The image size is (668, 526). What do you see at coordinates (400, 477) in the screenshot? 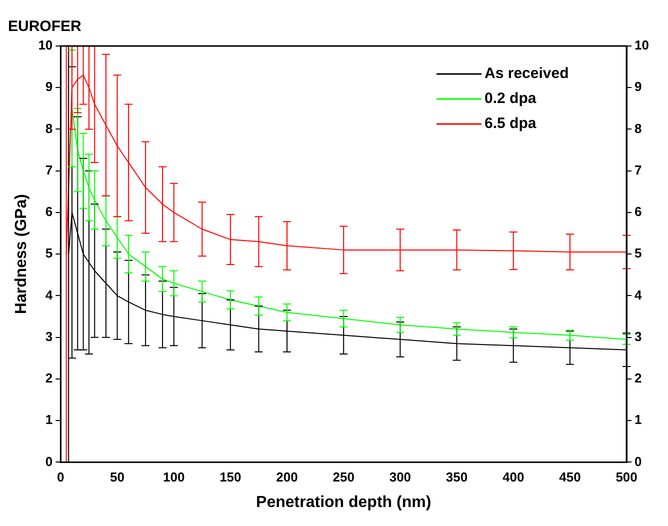
I see `x-tick-label: 300` at bounding box center [400, 477].